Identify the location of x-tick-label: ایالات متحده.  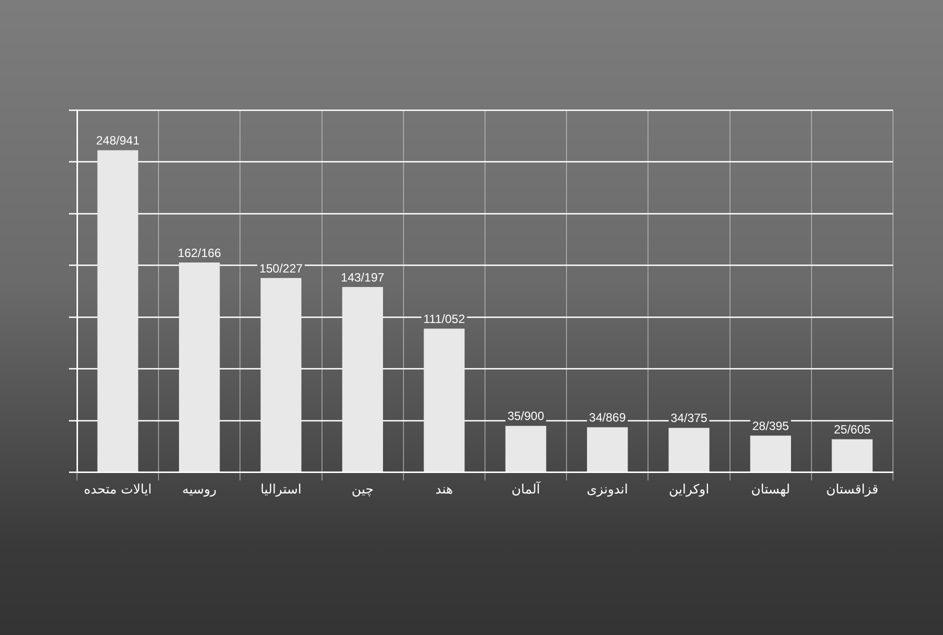
(118, 490).